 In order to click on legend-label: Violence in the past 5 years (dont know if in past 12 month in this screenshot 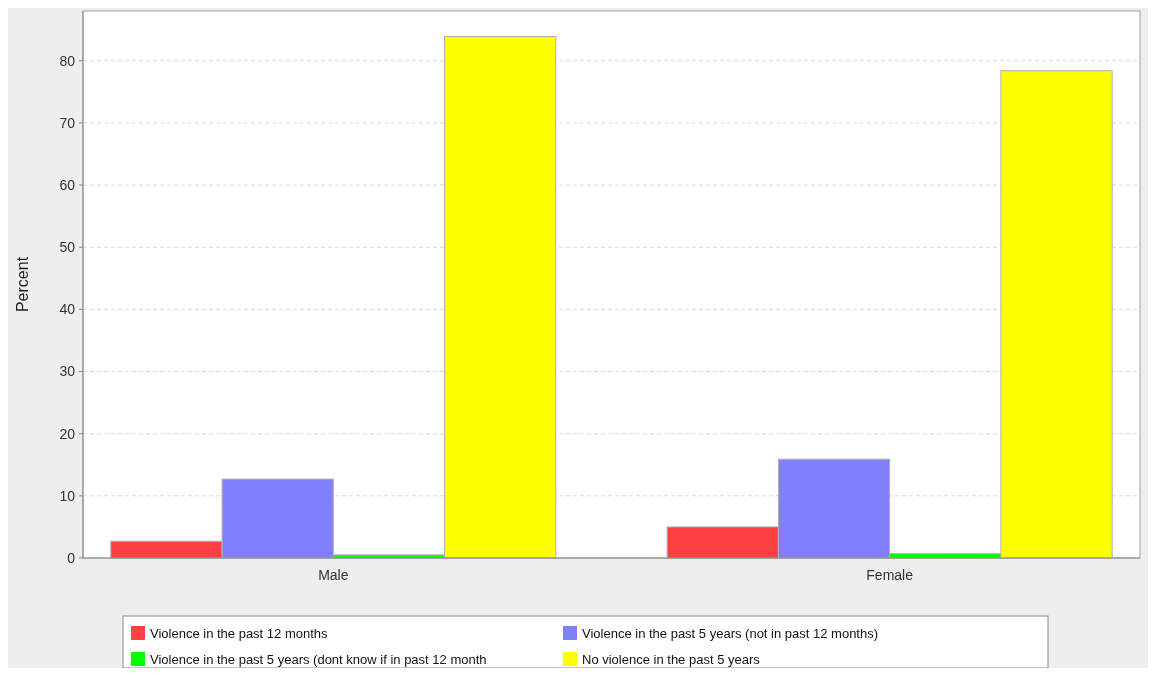, I will do `click(318, 659)`.